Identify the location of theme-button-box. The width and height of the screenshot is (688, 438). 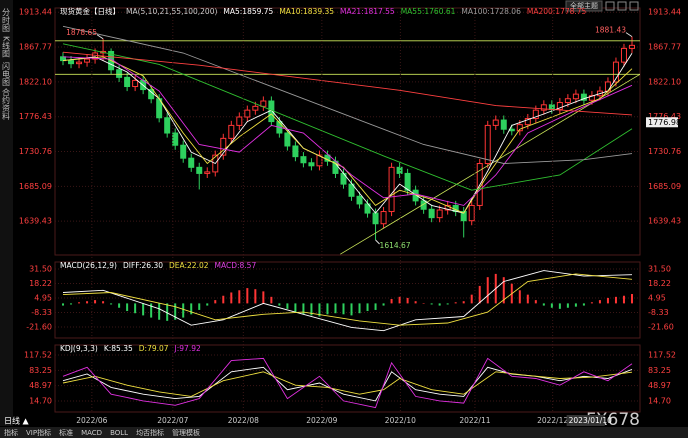
(584, 6).